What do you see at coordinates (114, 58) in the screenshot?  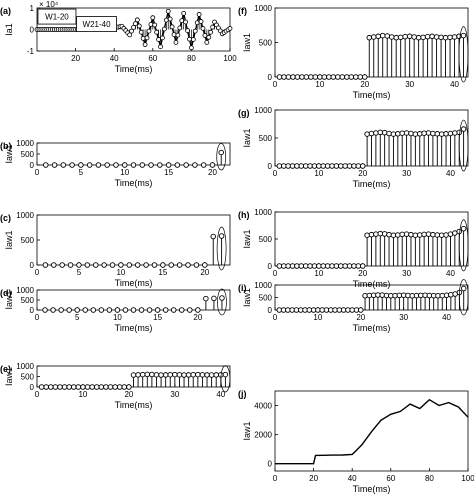 I see `x-tick-label-a: 40` at bounding box center [114, 58].